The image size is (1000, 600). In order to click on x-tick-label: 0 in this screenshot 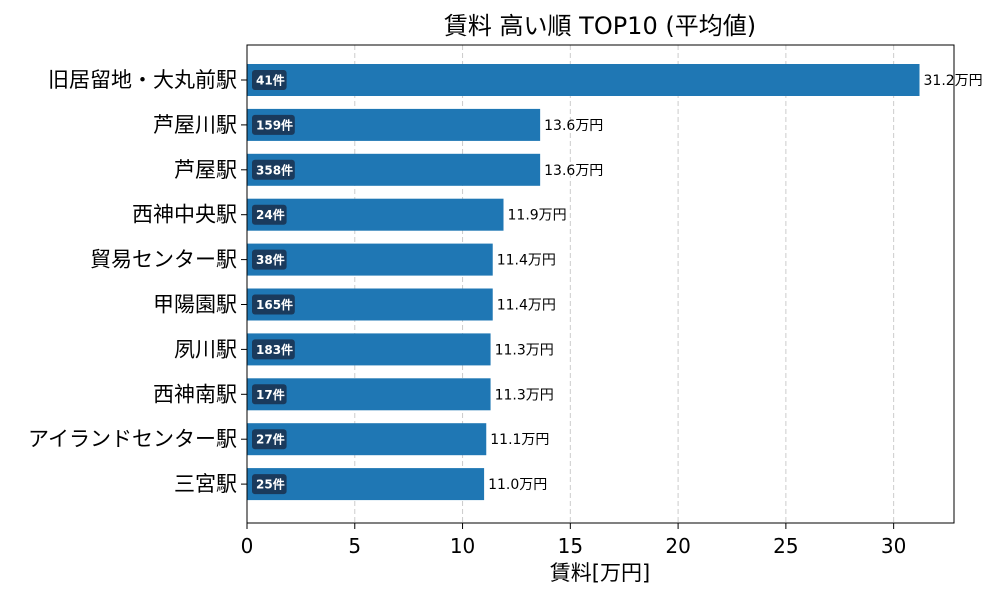, I will do `click(247, 546)`.